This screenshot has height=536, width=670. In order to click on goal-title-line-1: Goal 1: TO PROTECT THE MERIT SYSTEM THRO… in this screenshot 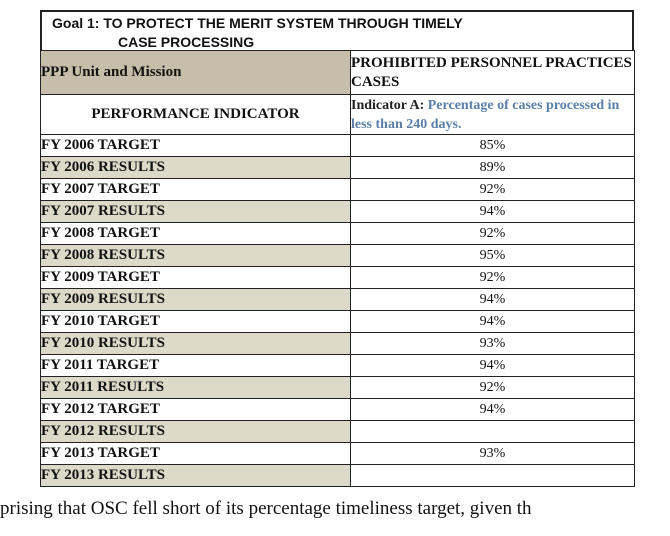, I will do `click(257, 23)`.